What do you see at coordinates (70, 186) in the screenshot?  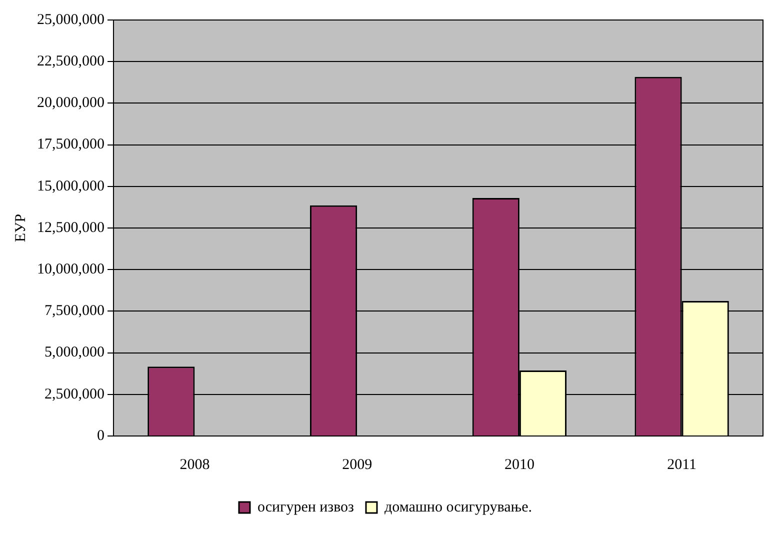 I see `y-tick-label: 15,000,000` at bounding box center [70, 186].